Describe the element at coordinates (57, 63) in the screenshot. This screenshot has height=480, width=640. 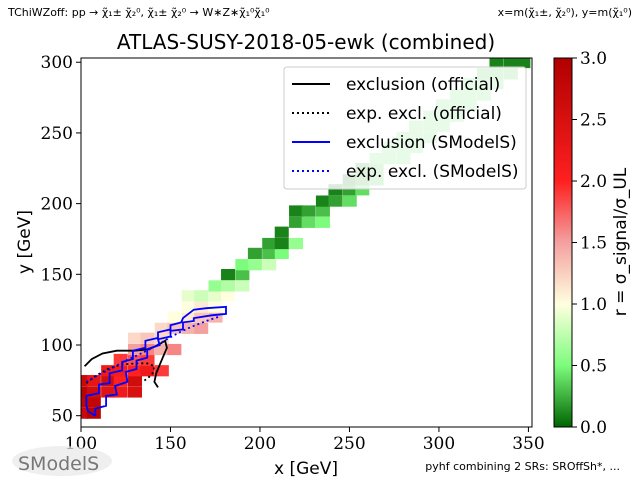
I see `y-tick-label: 300` at that location.